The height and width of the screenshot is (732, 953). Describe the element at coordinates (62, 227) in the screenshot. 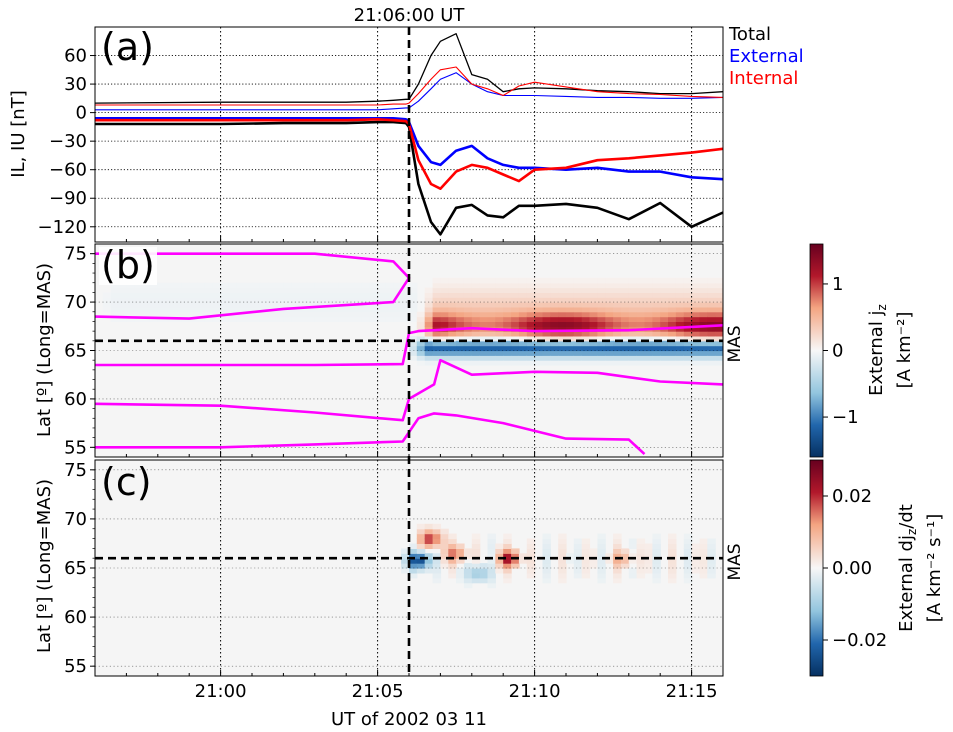

I see `panel-a-y-tick-label-6: −120` at that location.